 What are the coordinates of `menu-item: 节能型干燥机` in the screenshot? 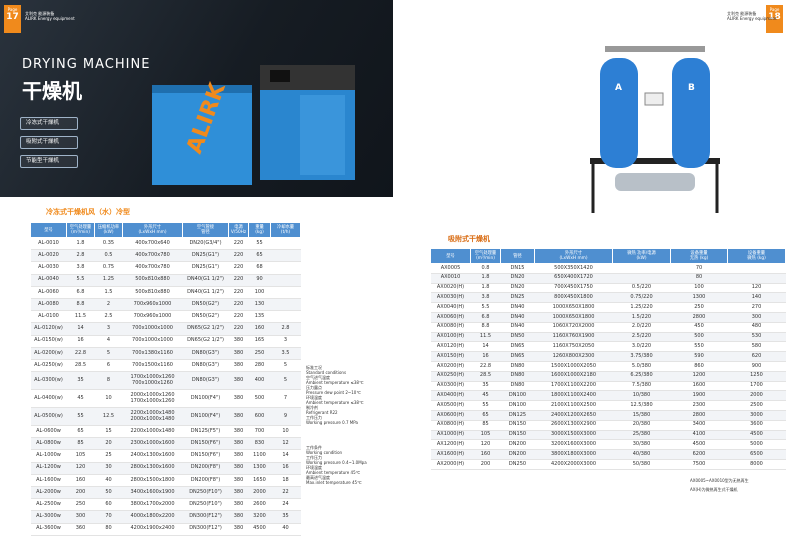 It's located at (49, 161).